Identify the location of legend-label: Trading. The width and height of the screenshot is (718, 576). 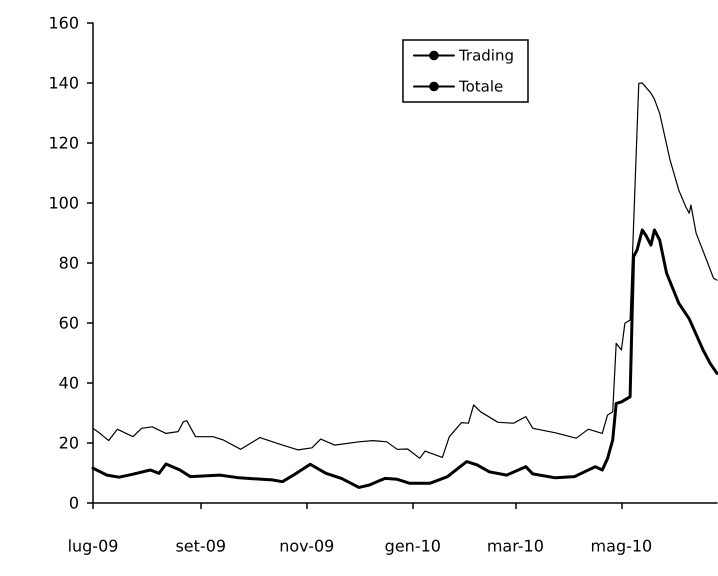
(486, 55).